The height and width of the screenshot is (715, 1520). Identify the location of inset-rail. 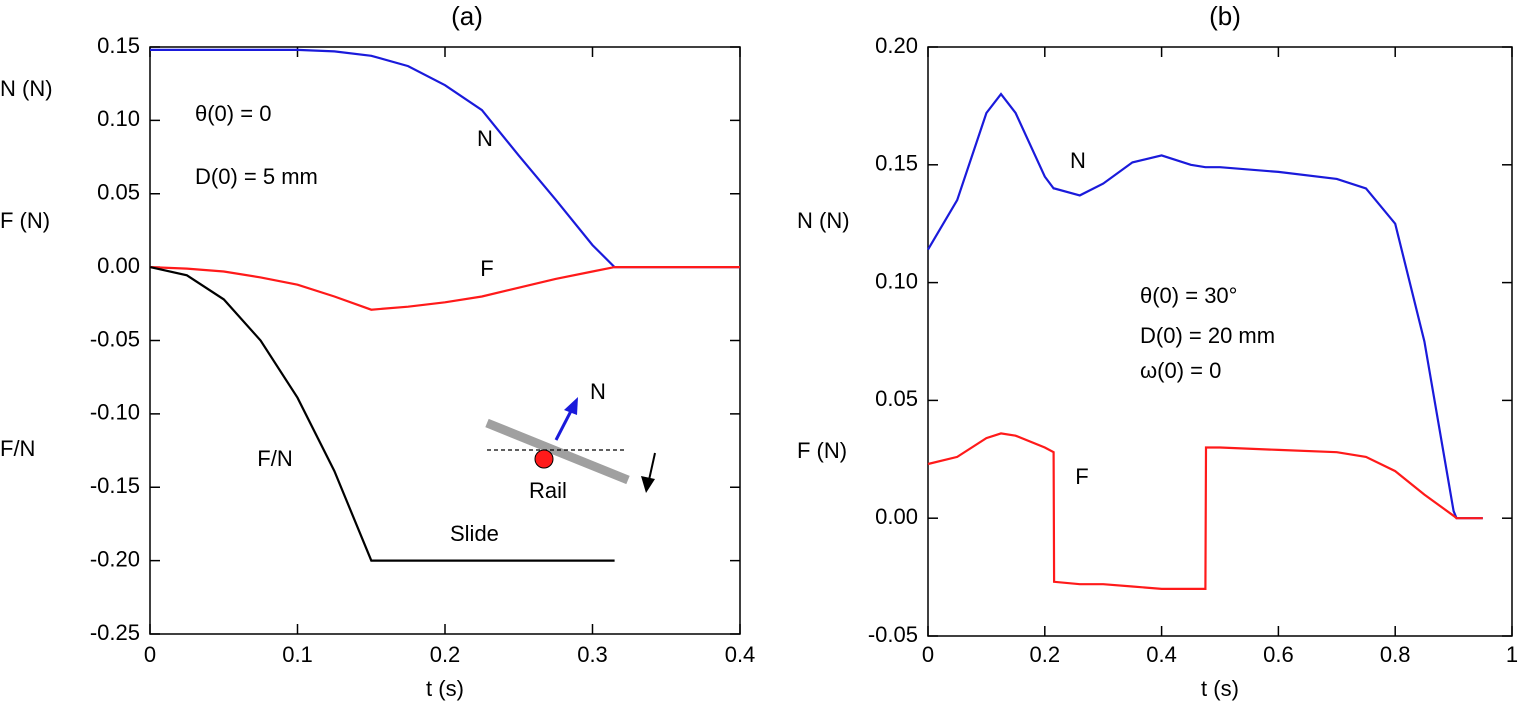
(544, 459).